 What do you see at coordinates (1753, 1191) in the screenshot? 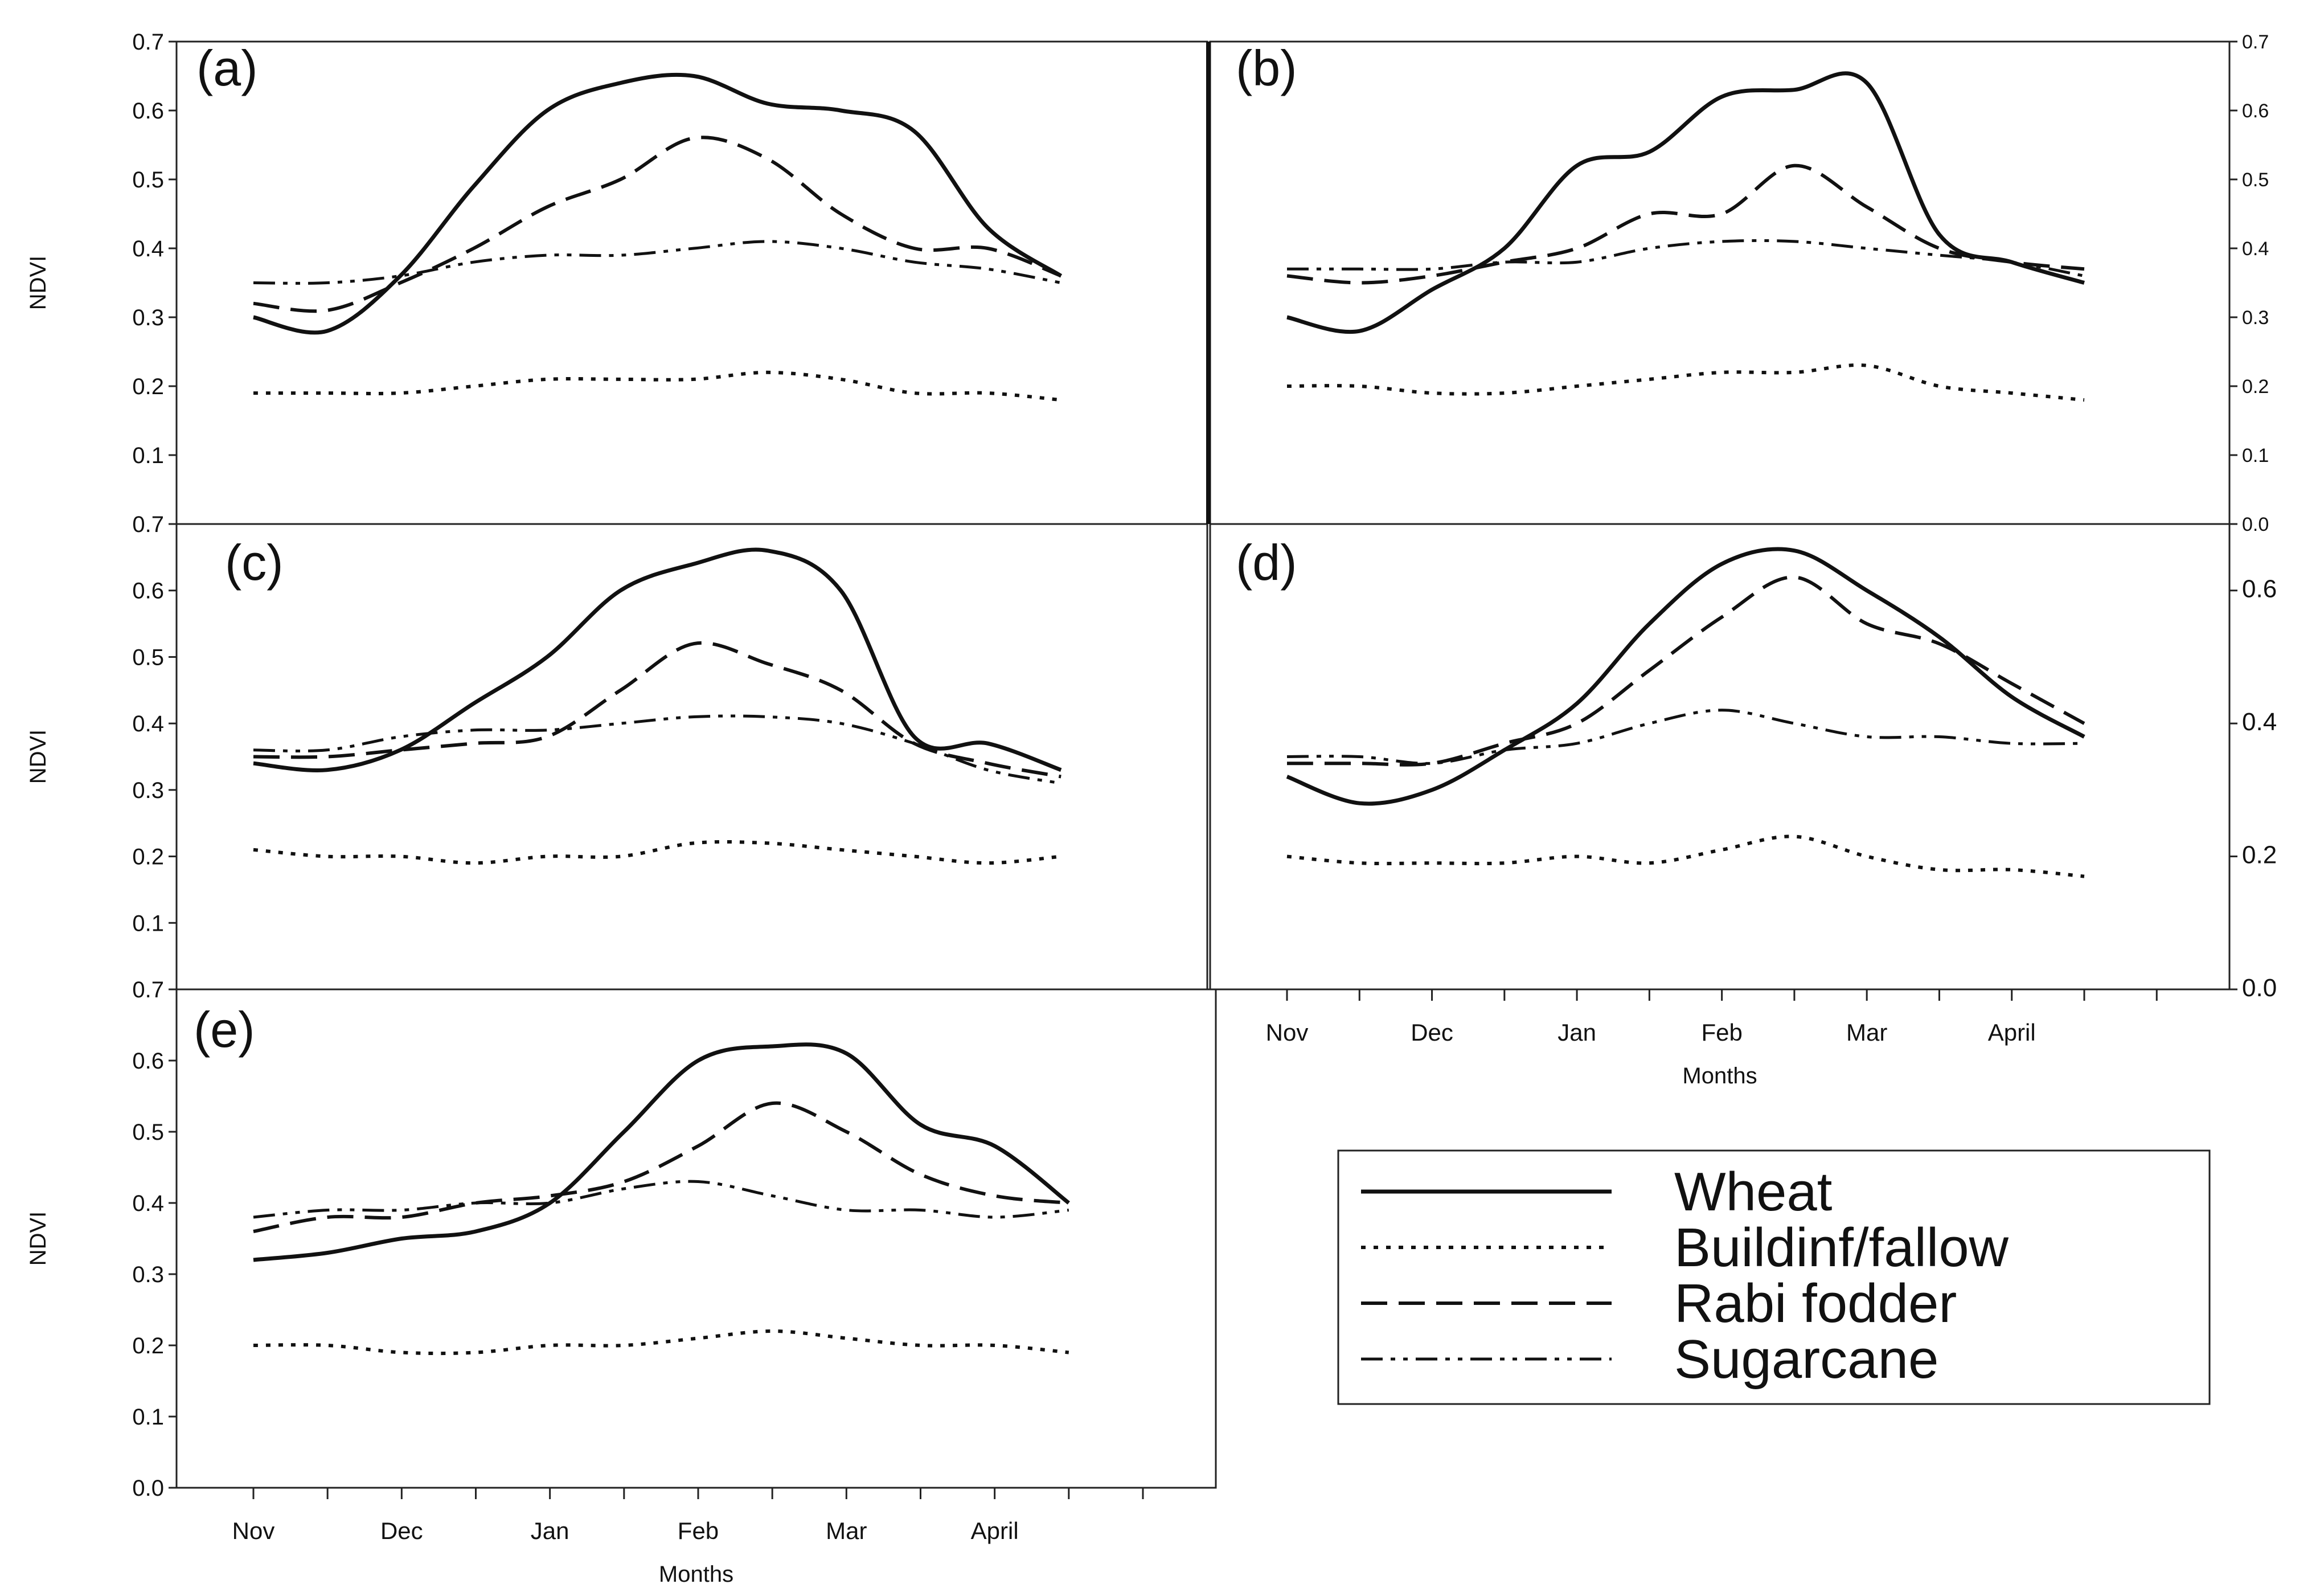
I see `legend-label: Wheat` at bounding box center [1753, 1191].